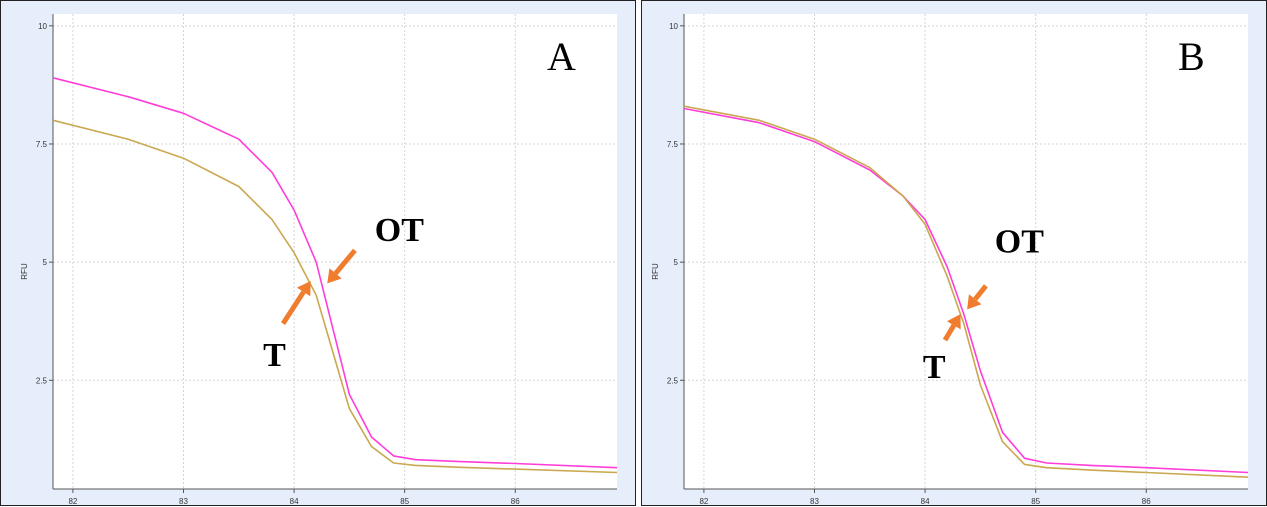 The height and width of the screenshot is (507, 1267). What do you see at coordinates (1191, 56) in the screenshot?
I see `panel-label: B` at bounding box center [1191, 56].